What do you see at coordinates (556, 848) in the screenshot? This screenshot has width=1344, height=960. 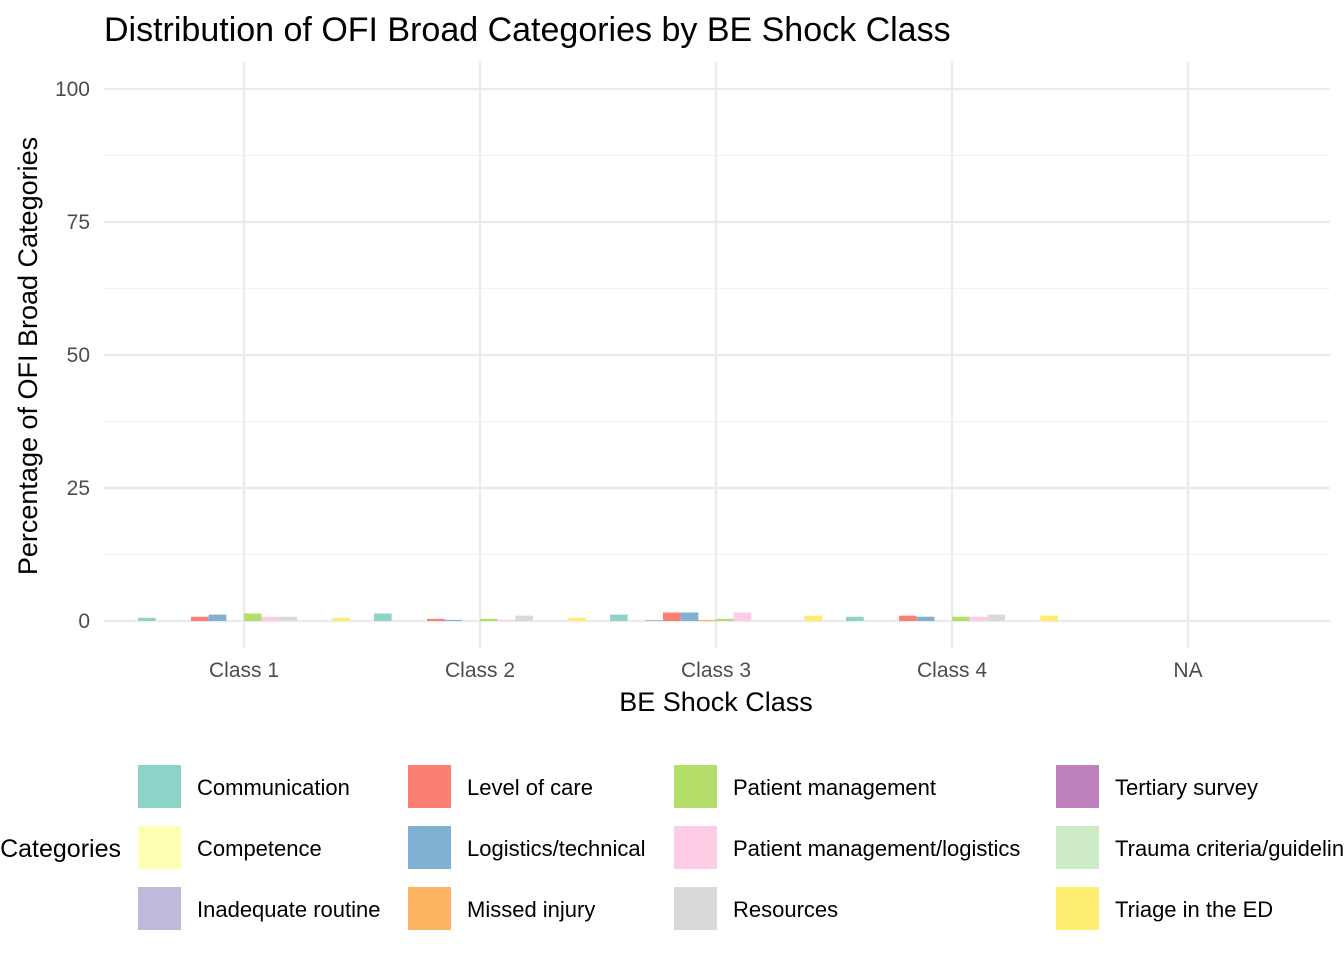 I see `legend-label: Logistics/technical` at bounding box center [556, 848].